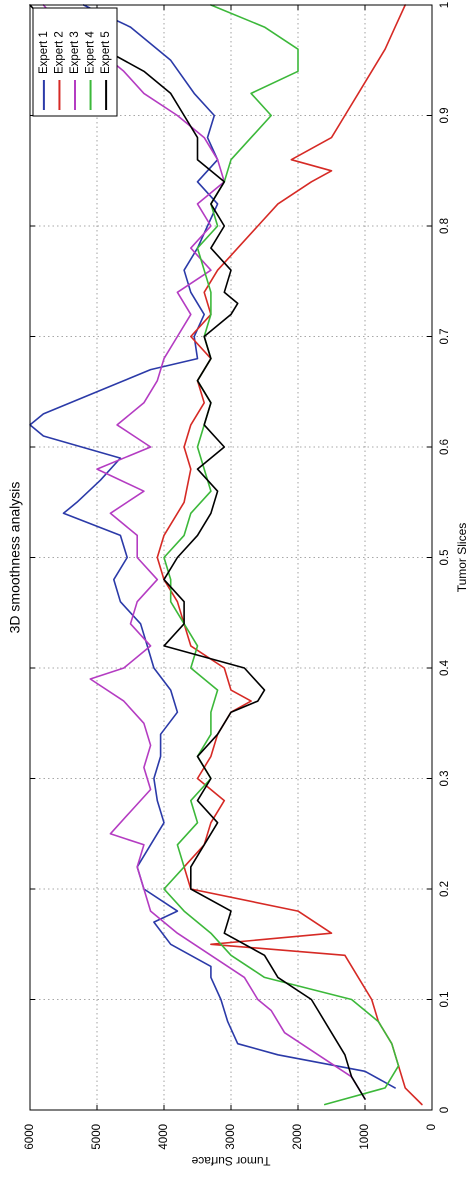 This screenshot has height=1179, width=474. What do you see at coordinates (462, 558) in the screenshot?
I see `x-axis-title: Tumor Slices` at bounding box center [462, 558].